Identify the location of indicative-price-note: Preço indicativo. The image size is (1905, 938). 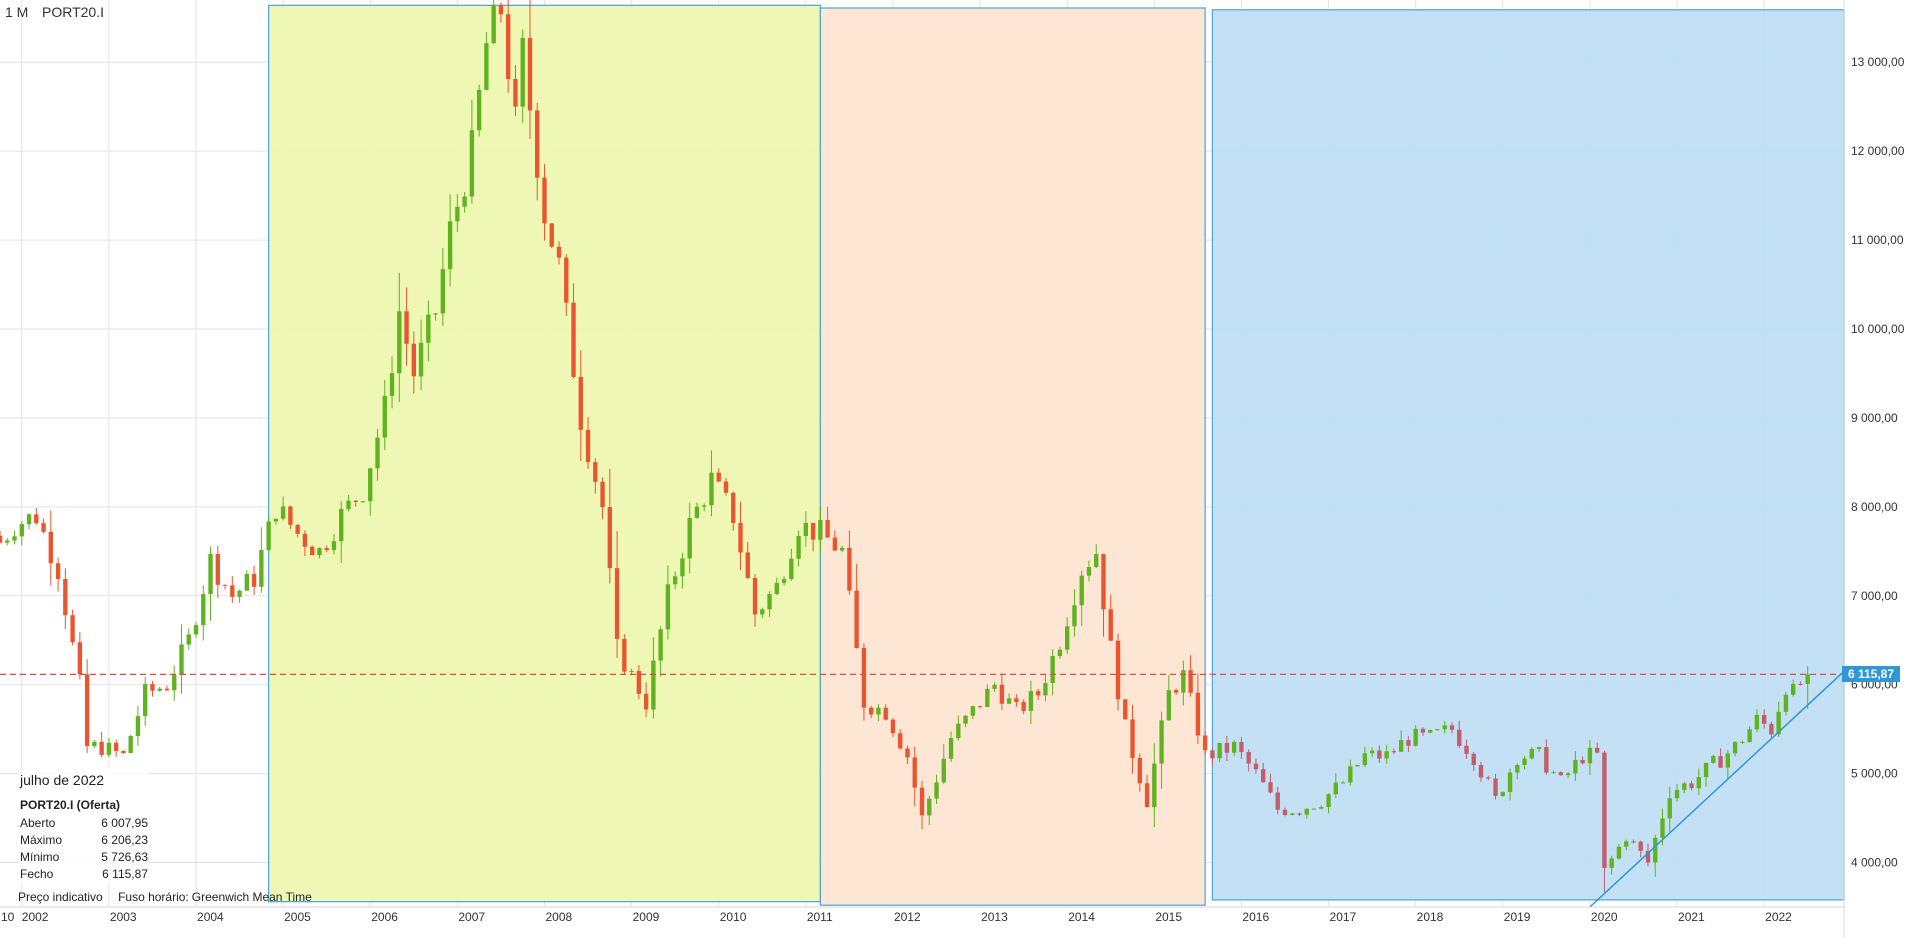
(60, 897).